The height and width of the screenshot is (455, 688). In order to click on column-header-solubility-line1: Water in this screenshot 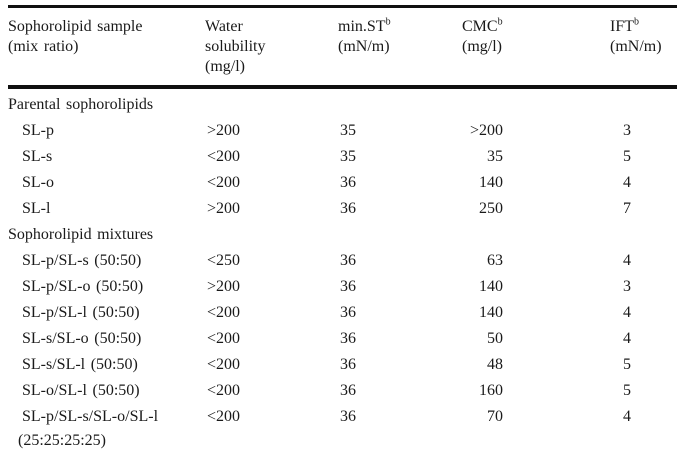, I will do `click(224, 26)`.